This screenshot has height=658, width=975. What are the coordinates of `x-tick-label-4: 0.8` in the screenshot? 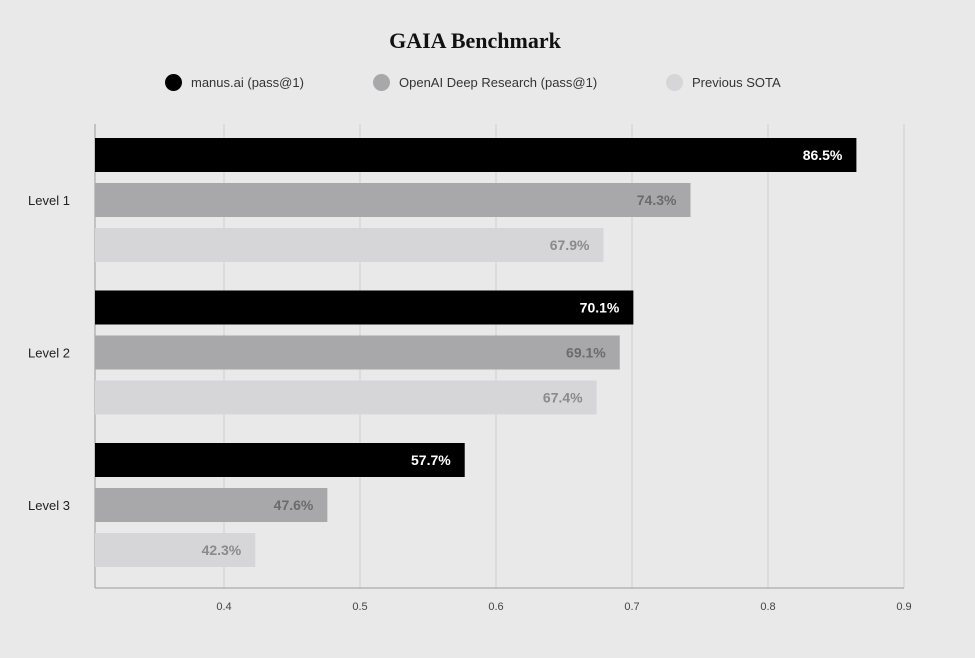 It's located at (767, 607).